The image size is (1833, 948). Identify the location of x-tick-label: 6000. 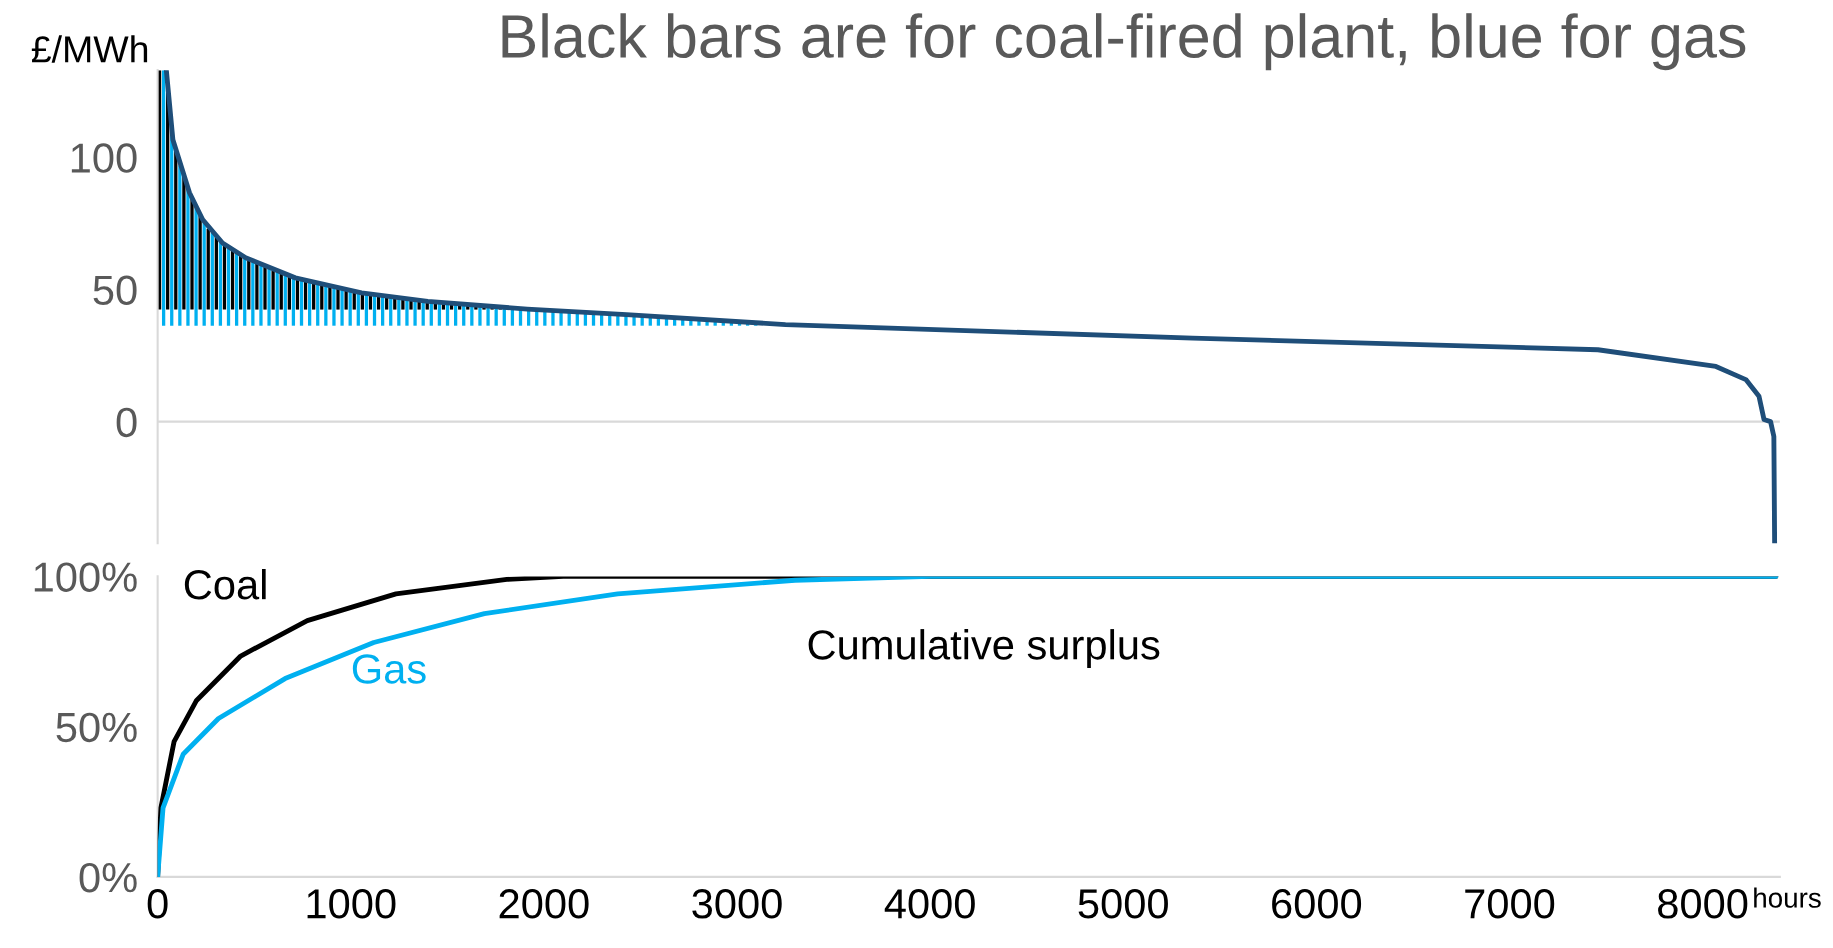
(1317, 904).